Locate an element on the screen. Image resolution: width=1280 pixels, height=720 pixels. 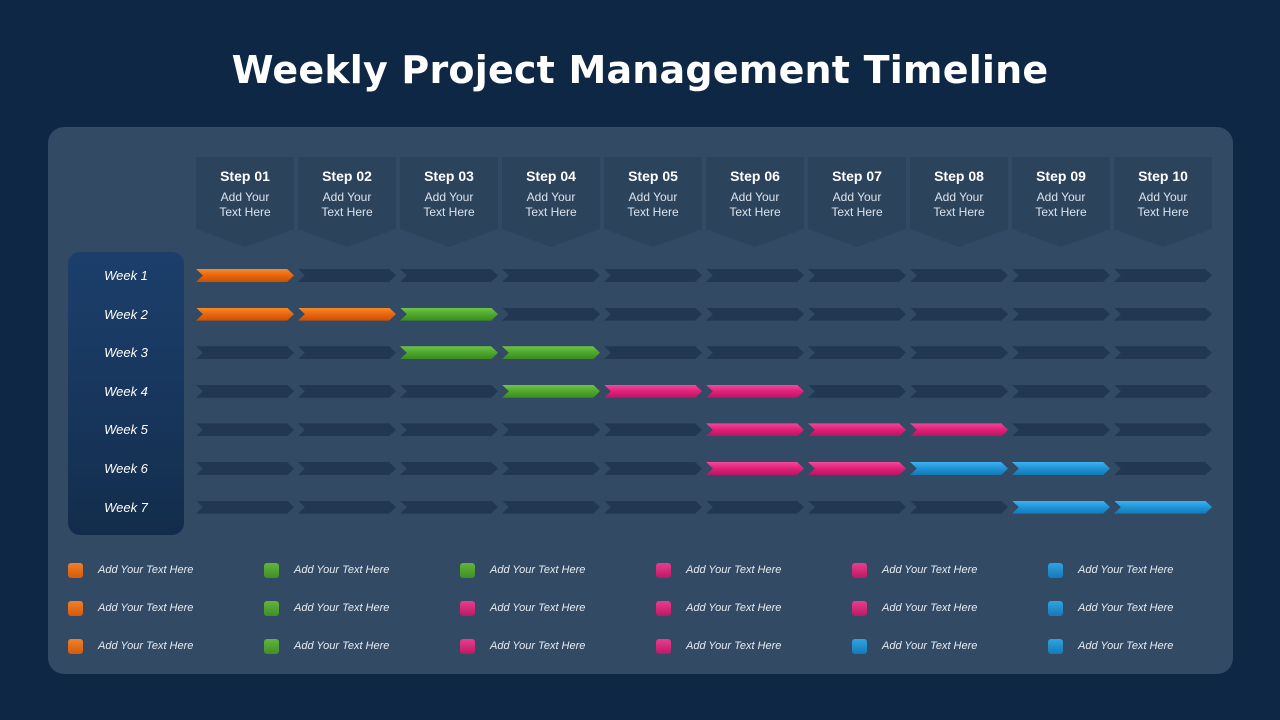
step-title: Step 05 is located at coordinates (653, 176).